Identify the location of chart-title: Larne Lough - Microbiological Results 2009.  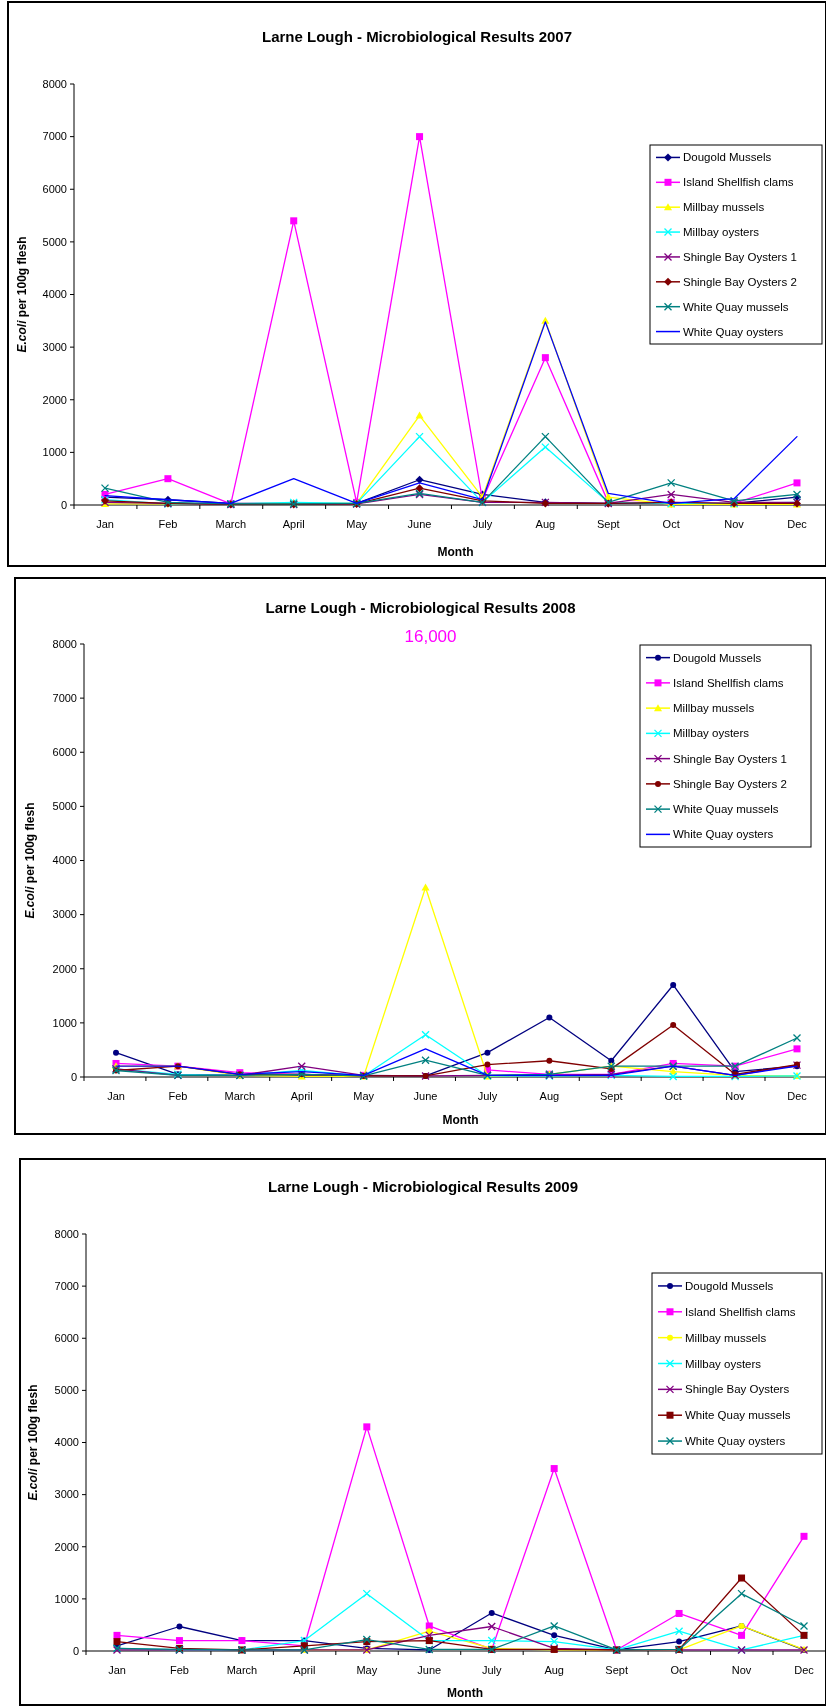
(423, 1186).